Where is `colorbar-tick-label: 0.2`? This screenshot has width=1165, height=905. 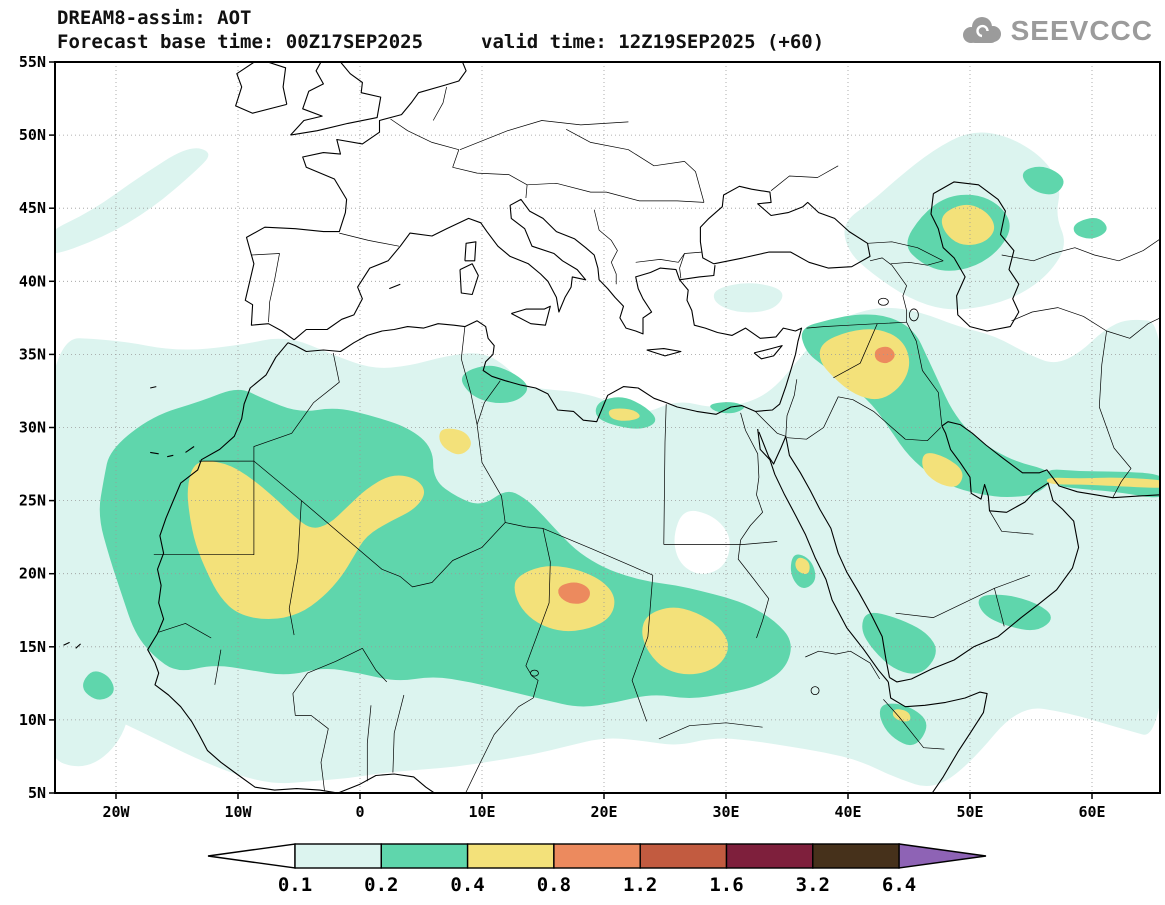
colorbar-tick-label: 0.2 is located at coordinates (381, 885).